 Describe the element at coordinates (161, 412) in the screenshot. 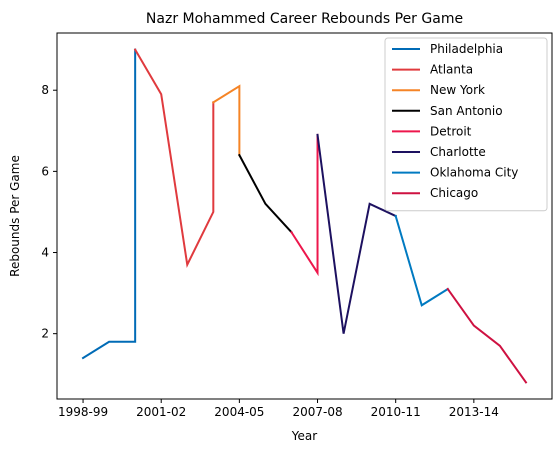

I see `x-tick-label: 2001-02` at that location.